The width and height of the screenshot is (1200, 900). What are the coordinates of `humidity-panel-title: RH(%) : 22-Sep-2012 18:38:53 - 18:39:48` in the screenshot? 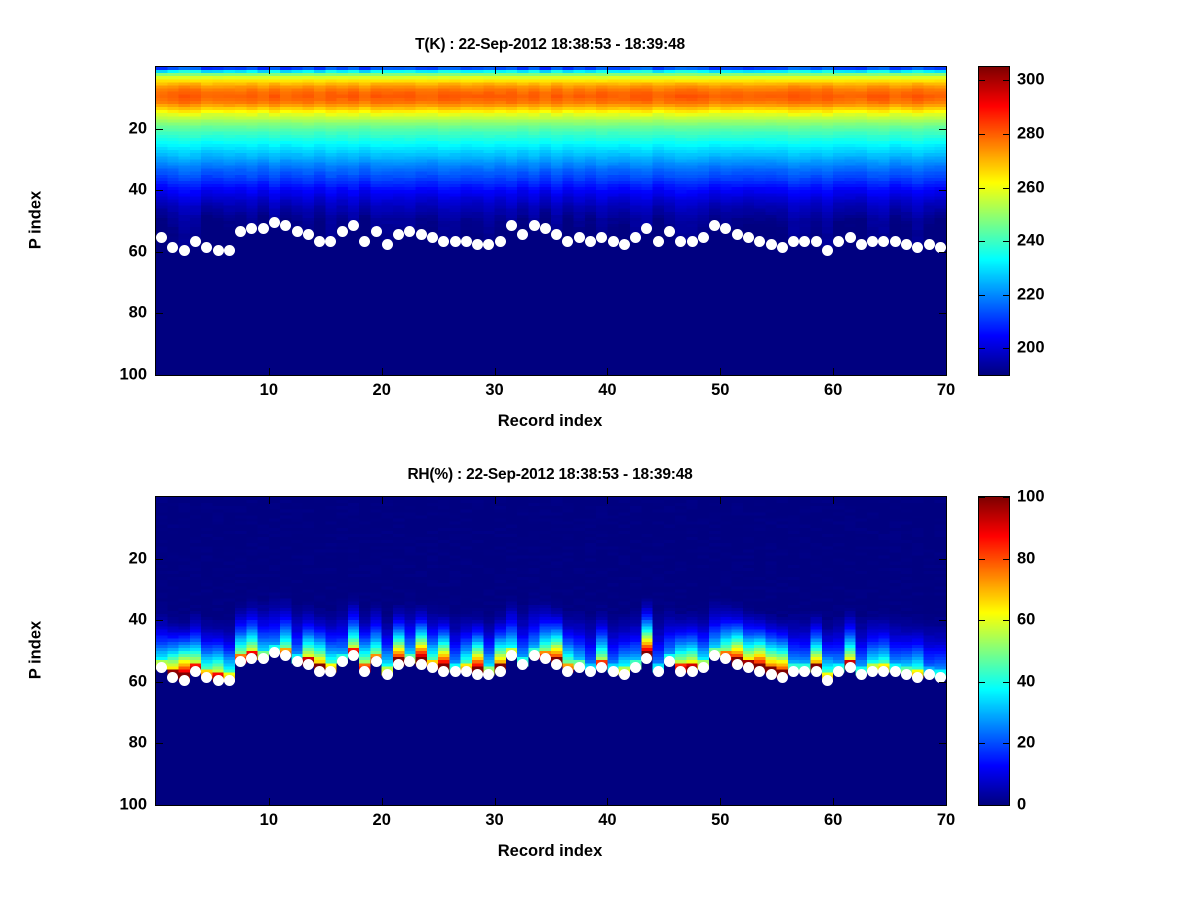 It's located at (550, 474).